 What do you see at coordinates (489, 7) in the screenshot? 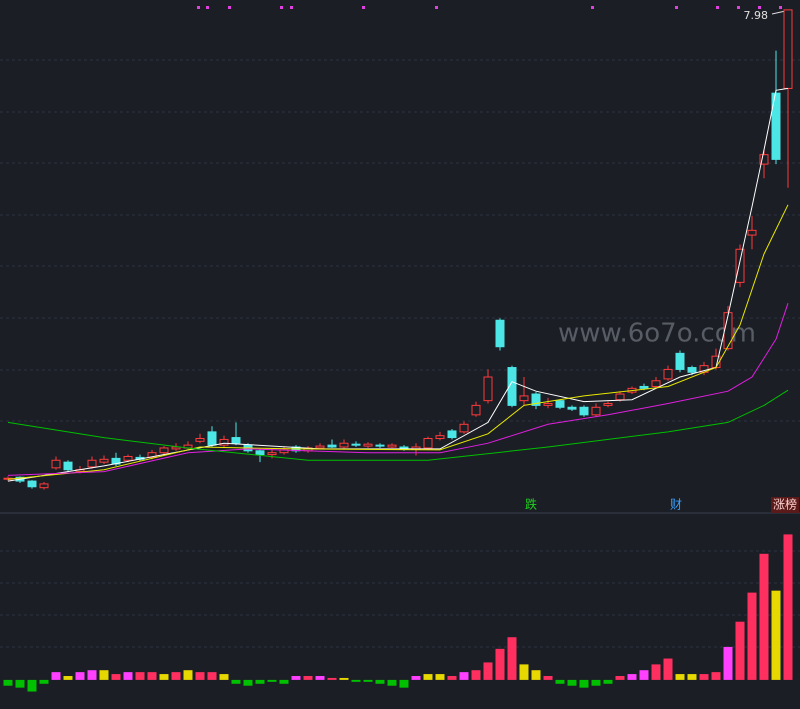
I see `top-dots` at bounding box center [489, 7].